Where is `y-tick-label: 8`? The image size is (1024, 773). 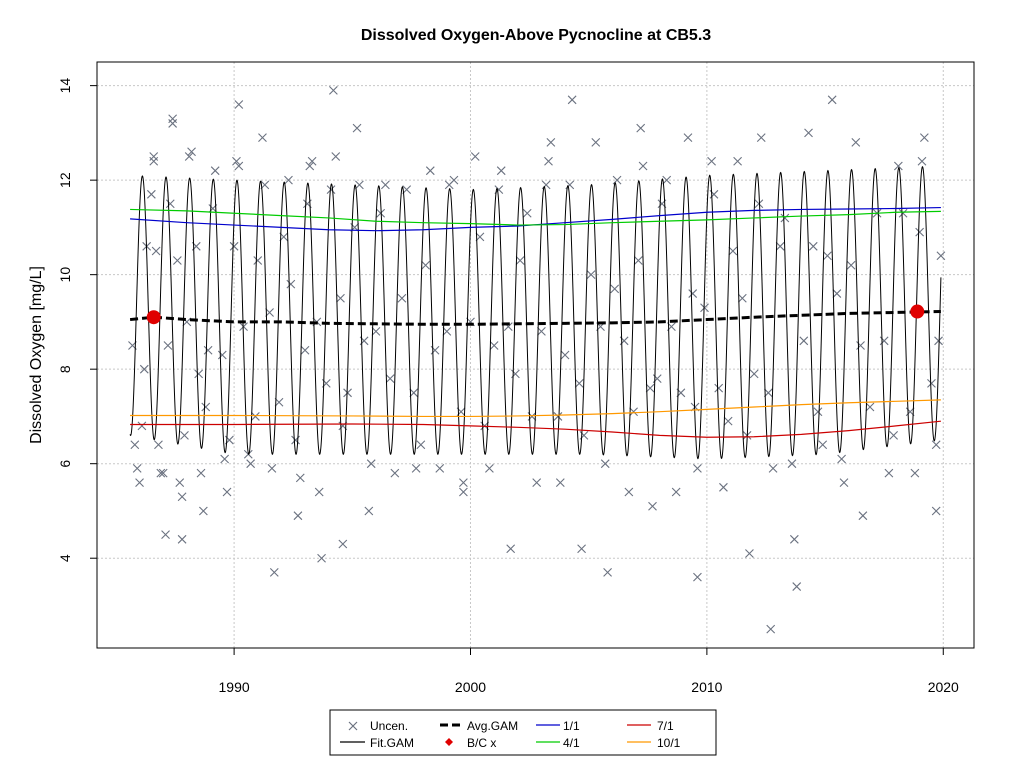 y-tick-label: 8 is located at coordinates (65, 369).